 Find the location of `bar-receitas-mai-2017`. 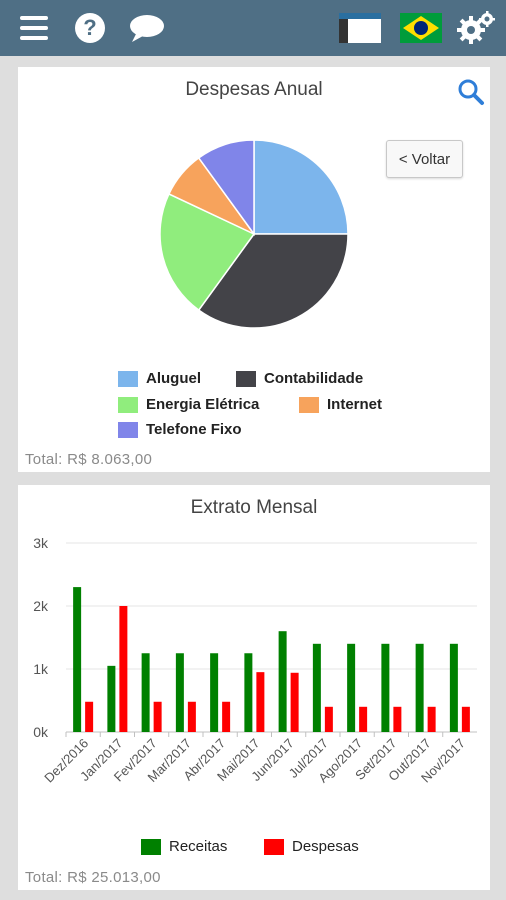

bar-receitas-mai-2017 is located at coordinates (248, 692).